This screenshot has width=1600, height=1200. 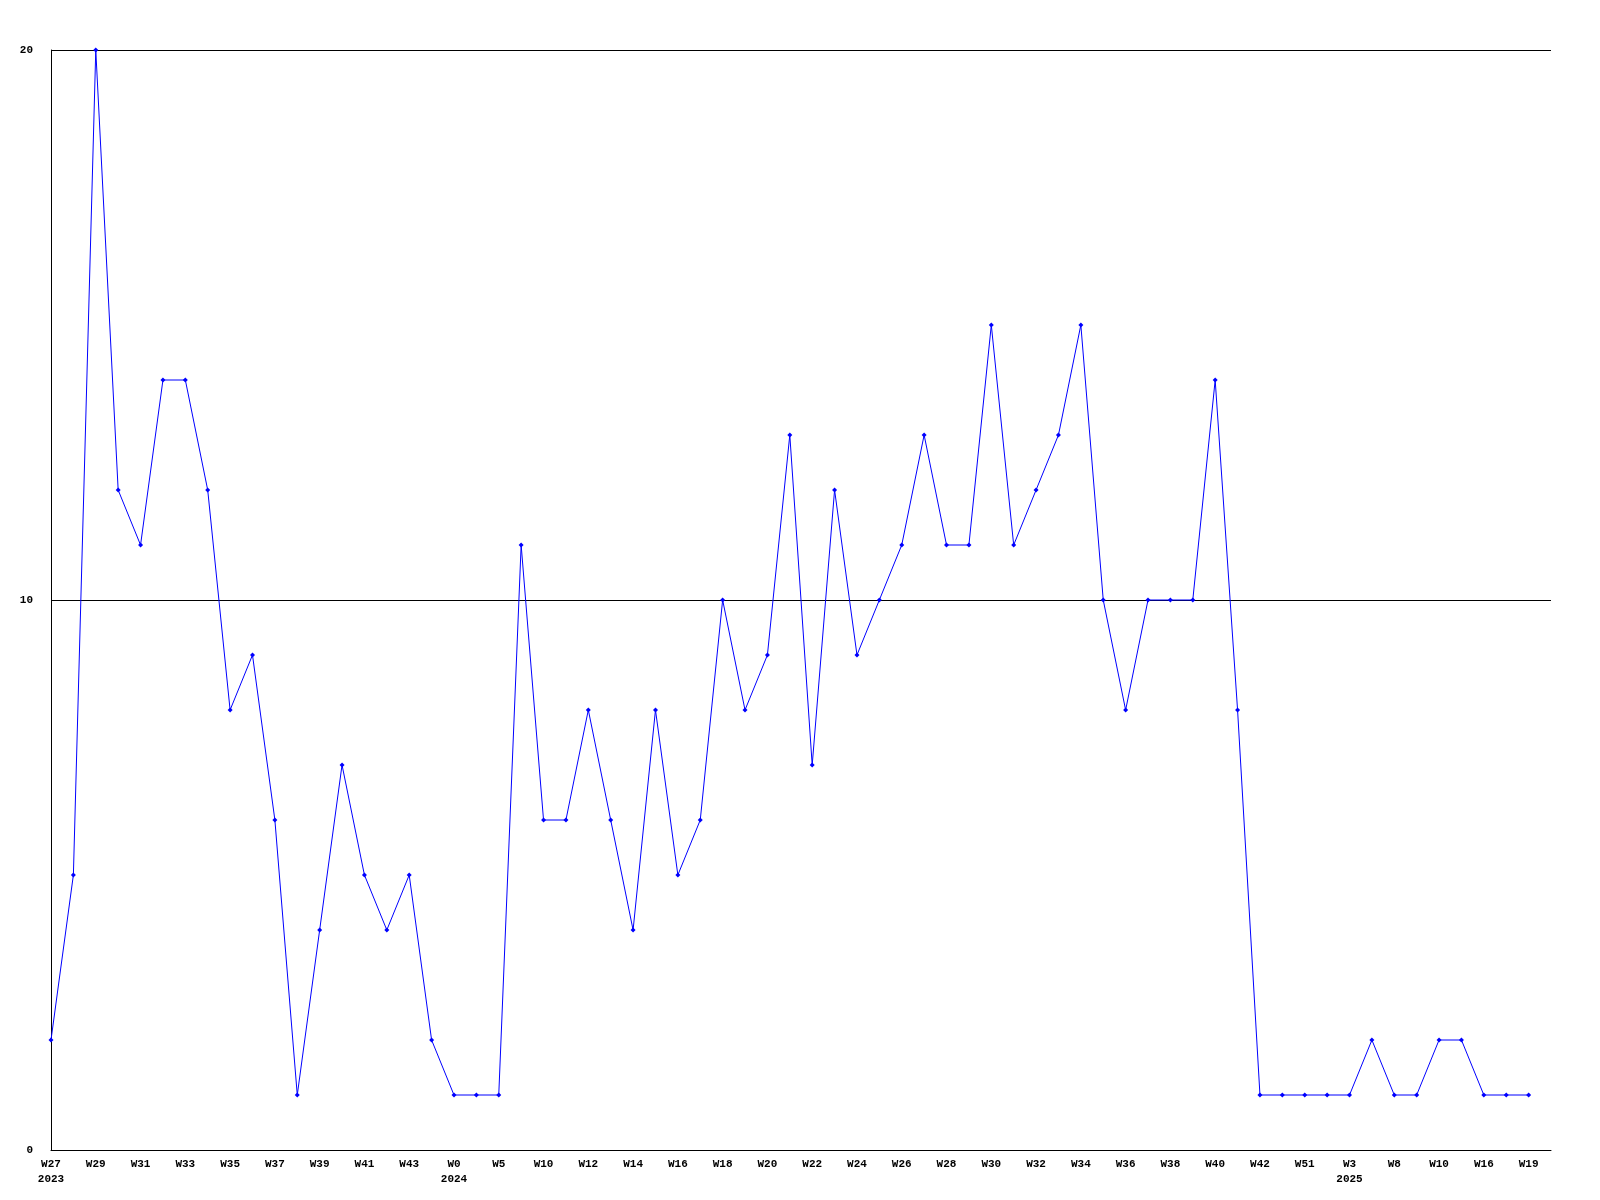 I want to click on x-tick-label: W14, so click(x=633, y=1163).